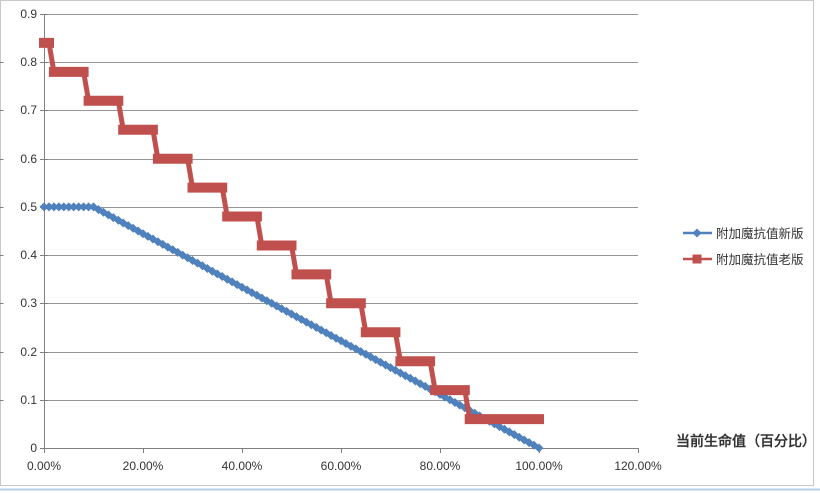 The image size is (820, 493). What do you see at coordinates (28, 159) in the screenshot?
I see `y-tick-label: 0.6` at bounding box center [28, 159].